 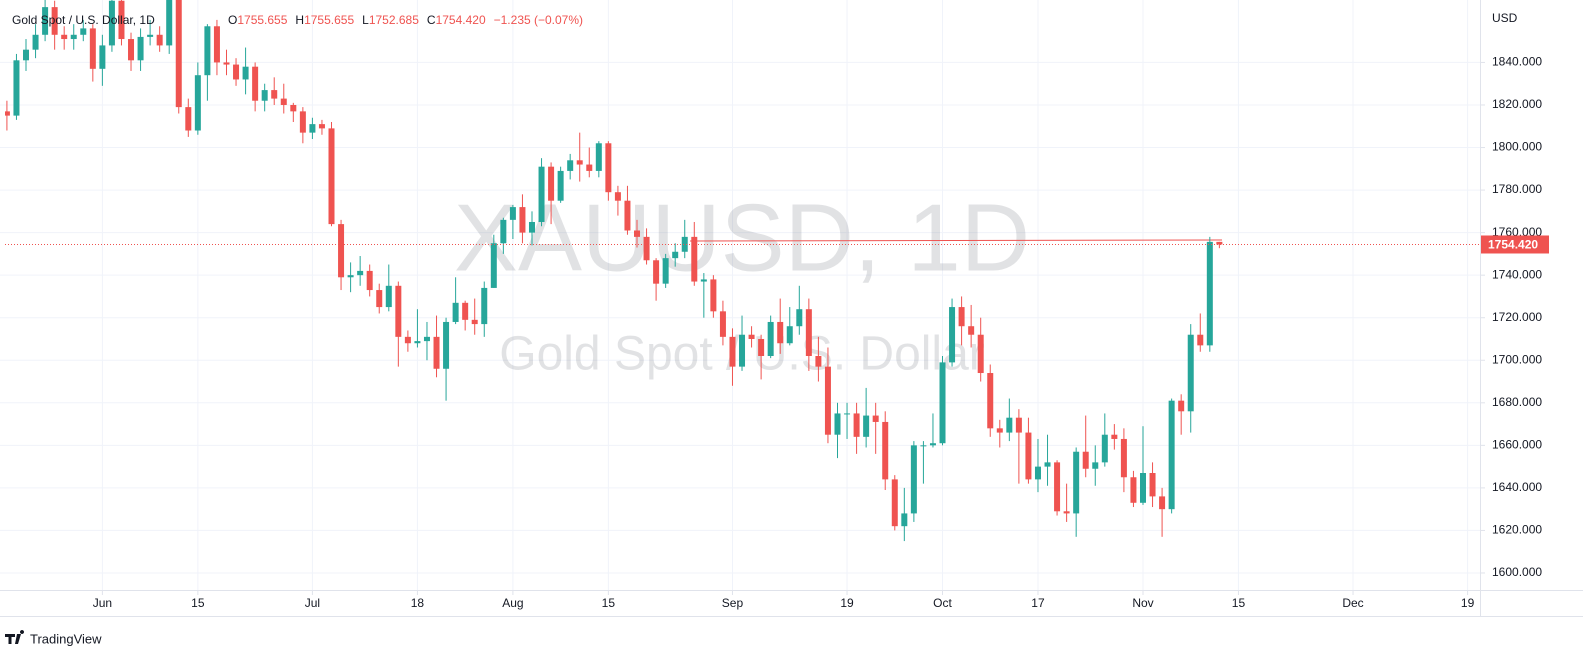 I want to click on brand: TradingView, so click(x=53, y=638).